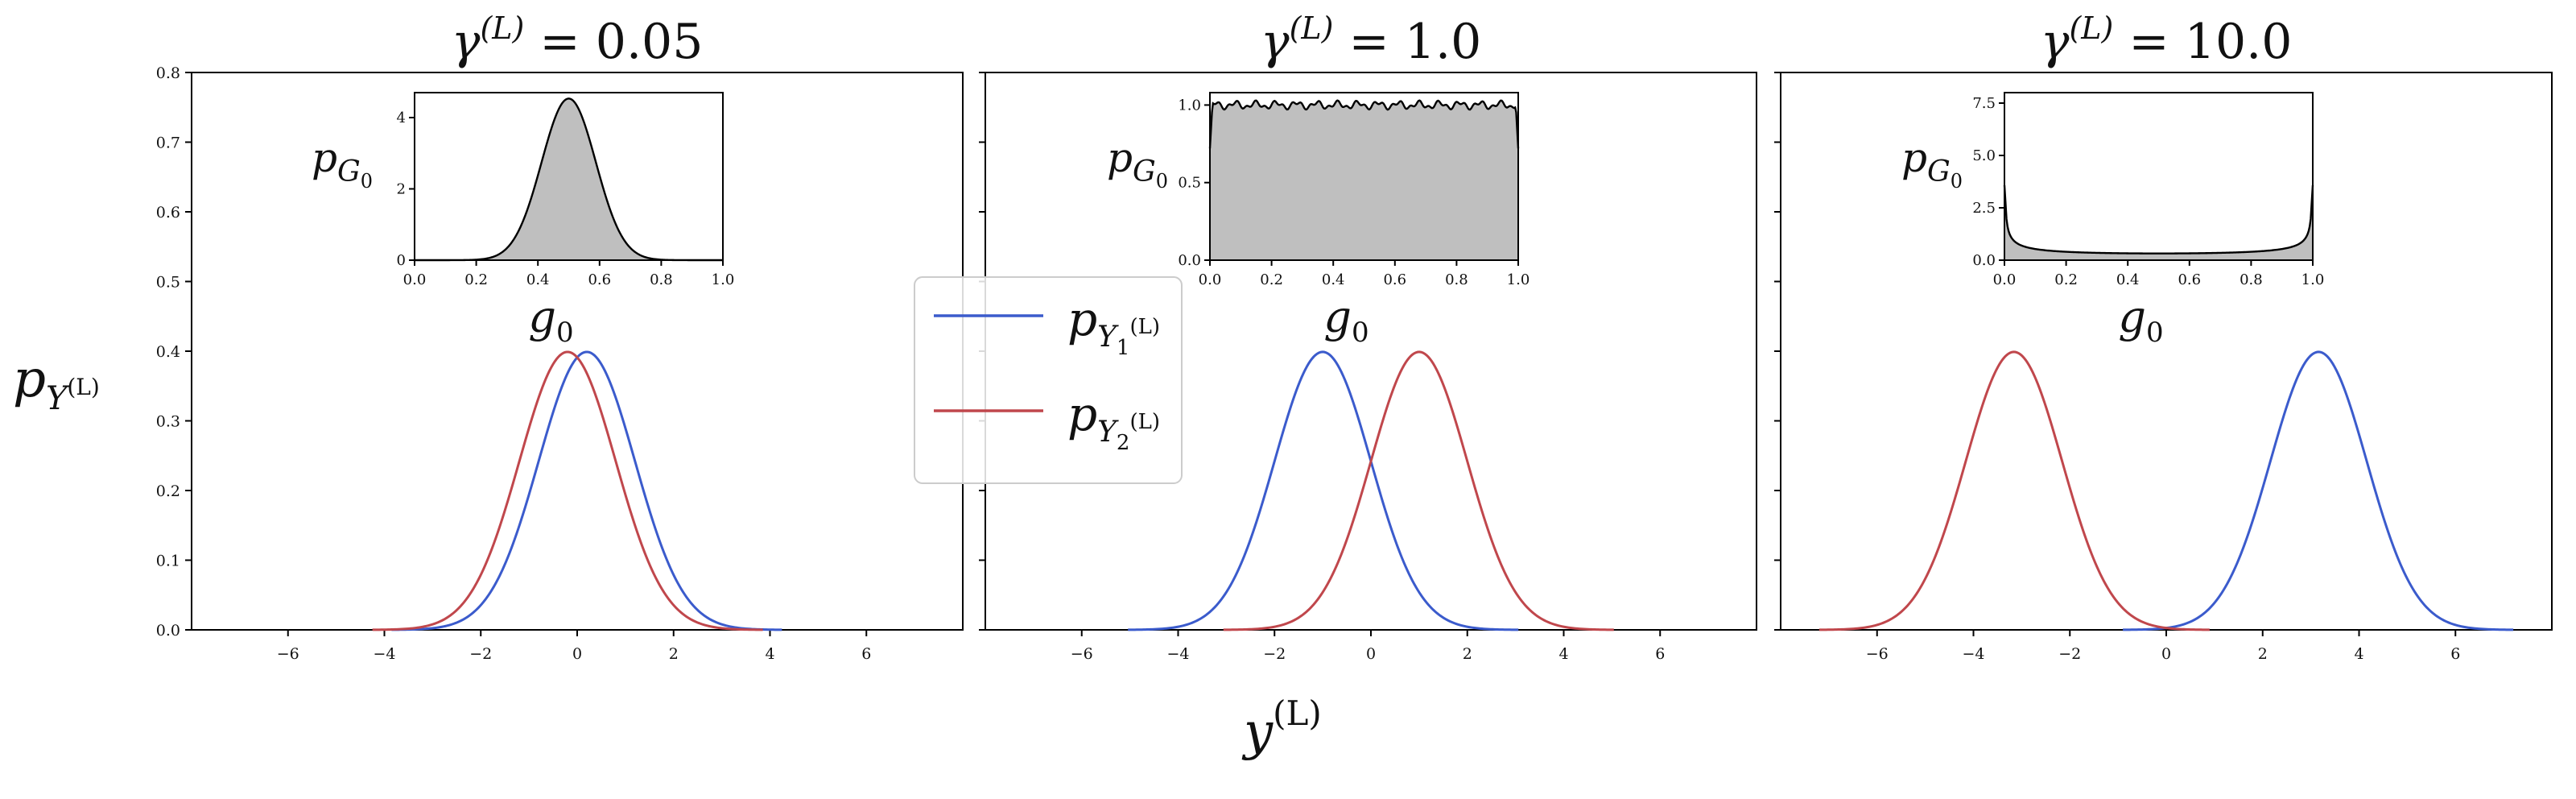  Describe the element at coordinates (578, 40) in the screenshot. I see `panel-title: γ(L) = 0.05` at that location.